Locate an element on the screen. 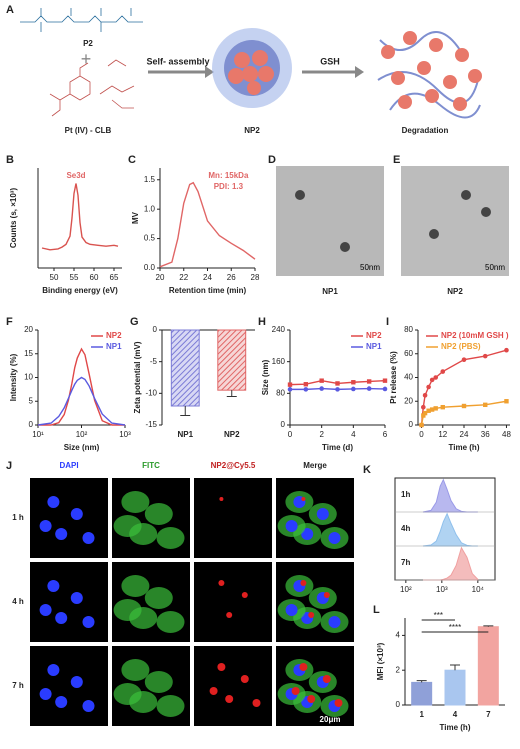 This screenshot has width=520, height=749. panel-label: D is located at coordinates (272, 160).